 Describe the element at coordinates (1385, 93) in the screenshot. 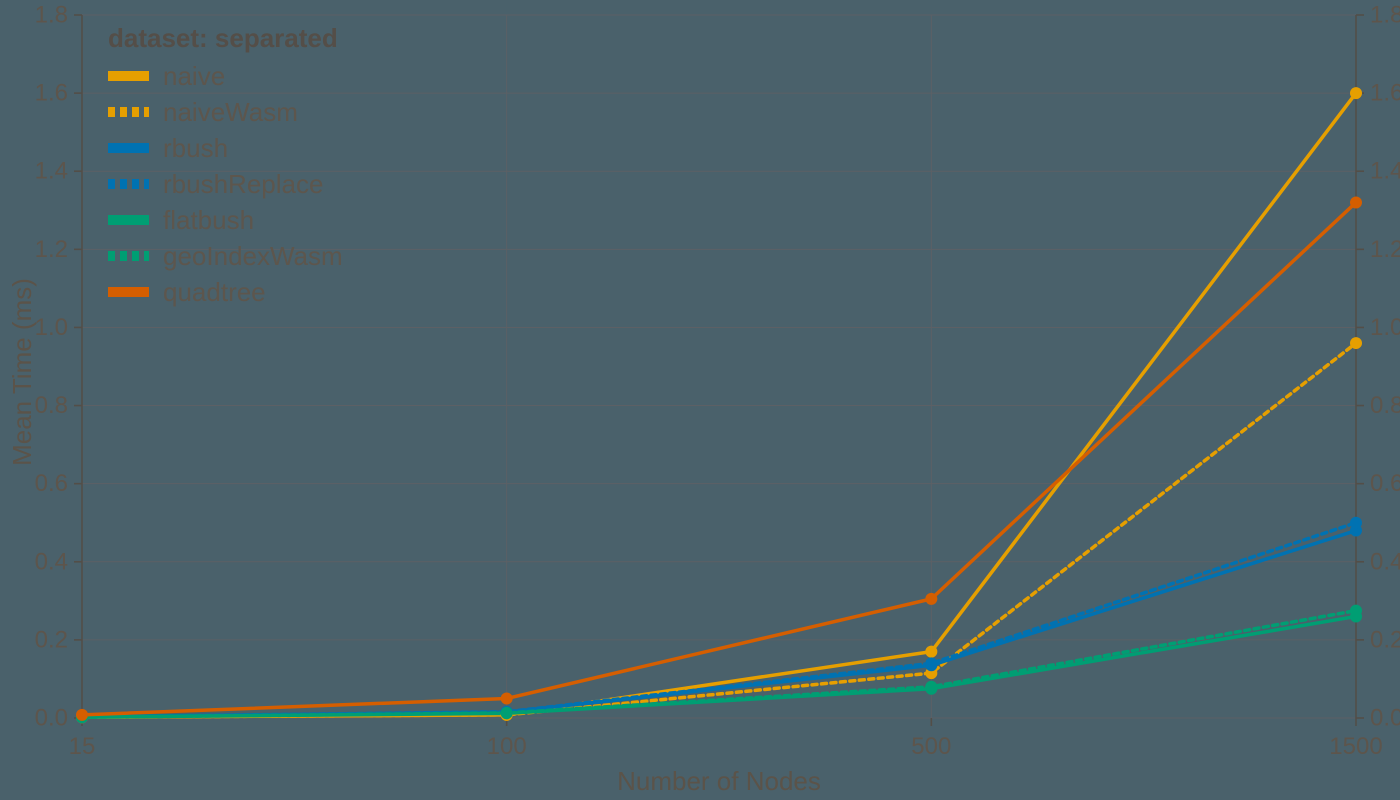

I see `y-tick-label-right: 1.6` at that location.